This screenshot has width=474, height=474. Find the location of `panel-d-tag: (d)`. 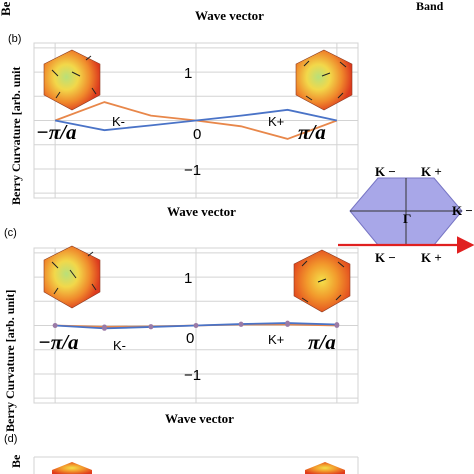

panel-d-tag: (d) is located at coordinates (10, 439).